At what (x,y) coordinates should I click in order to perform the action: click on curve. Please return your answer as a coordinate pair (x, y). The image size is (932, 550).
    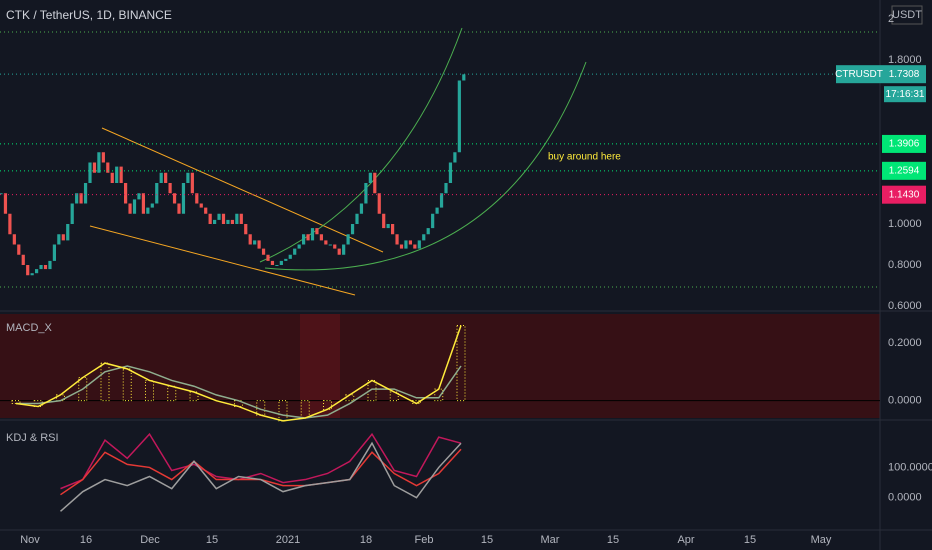
    Looking at the image, I should click on (425, 166).